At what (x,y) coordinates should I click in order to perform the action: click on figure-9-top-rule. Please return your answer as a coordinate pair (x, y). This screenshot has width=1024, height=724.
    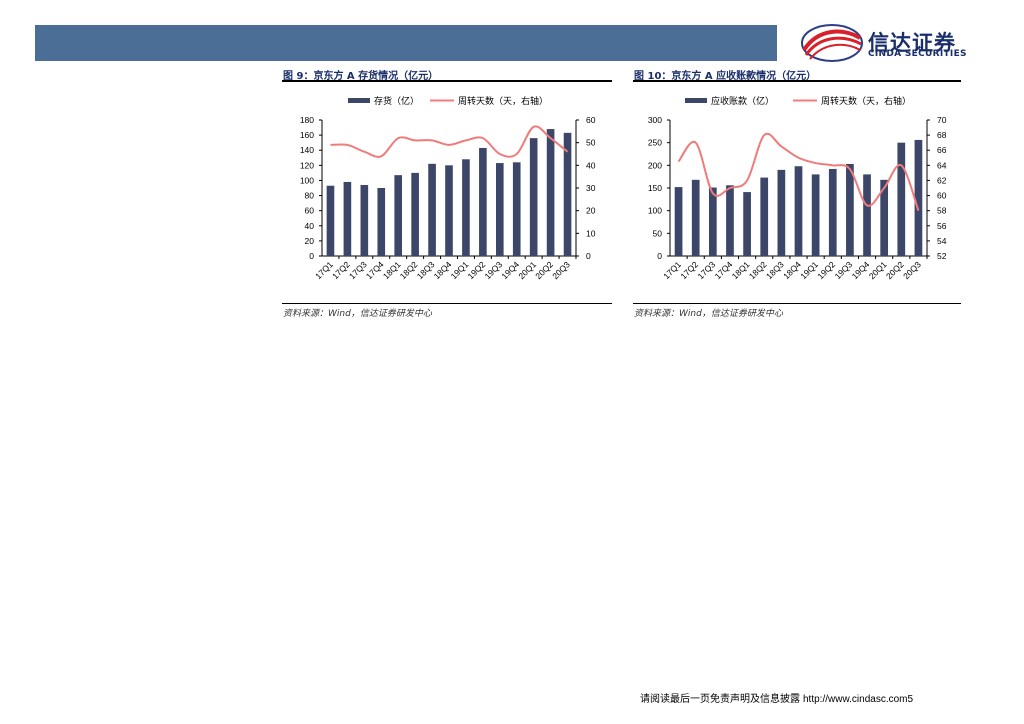
    Looking at the image, I should click on (447, 81).